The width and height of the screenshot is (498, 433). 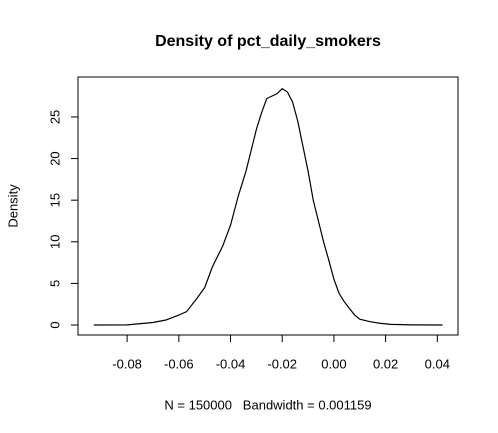 What do you see at coordinates (54, 158) in the screenshot?
I see `y-tick-label: 20` at bounding box center [54, 158].